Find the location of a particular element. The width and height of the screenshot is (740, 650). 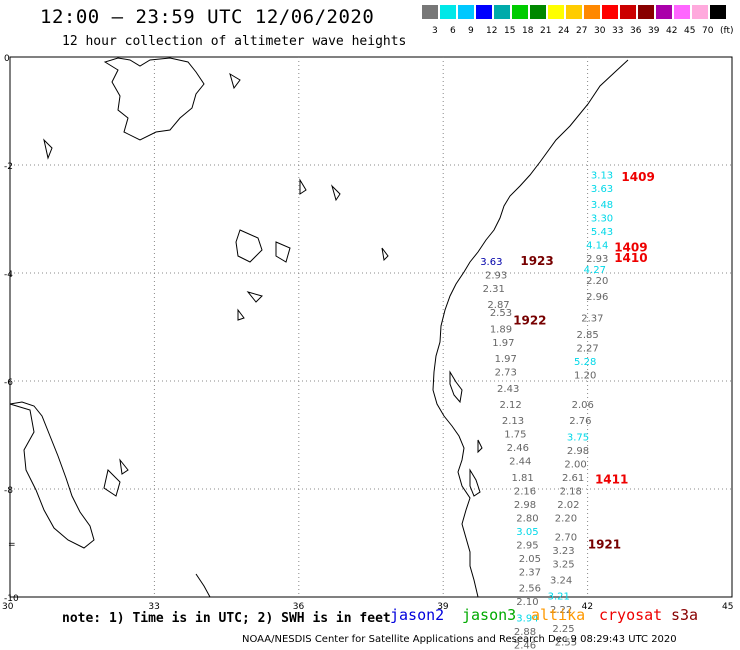

legend-entry-cryosat: cryosat is located at coordinates (631, 615).